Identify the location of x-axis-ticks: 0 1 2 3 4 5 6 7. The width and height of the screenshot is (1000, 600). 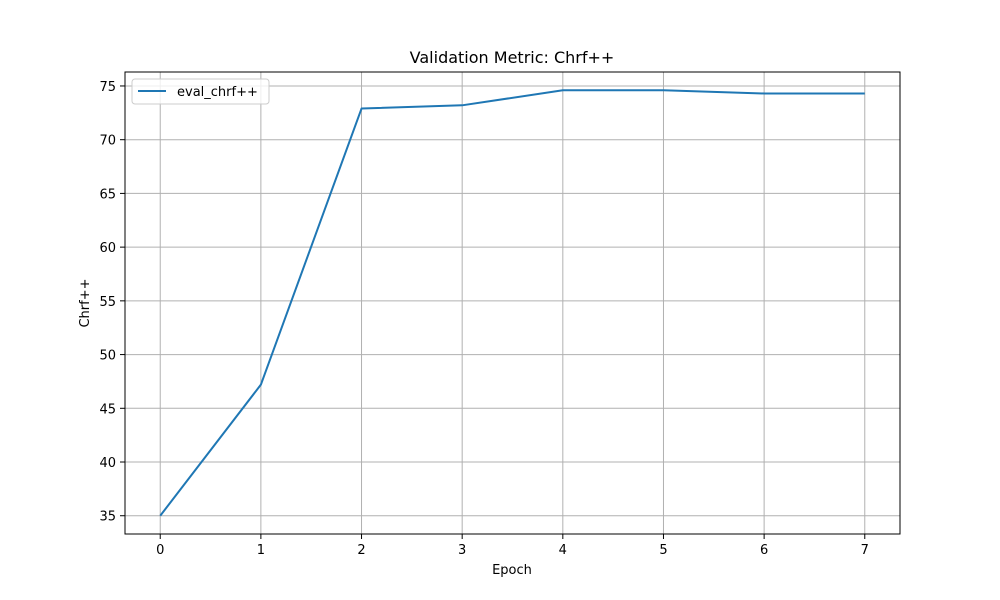
(512, 546).